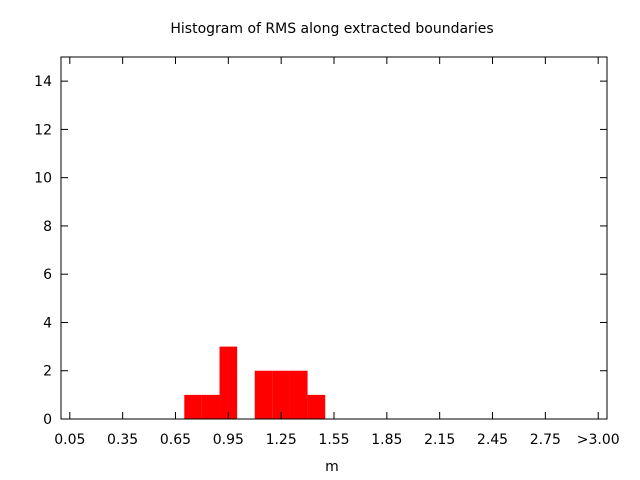 This screenshot has width=640, height=480. I want to click on y-tick-label: 2, so click(47, 372).